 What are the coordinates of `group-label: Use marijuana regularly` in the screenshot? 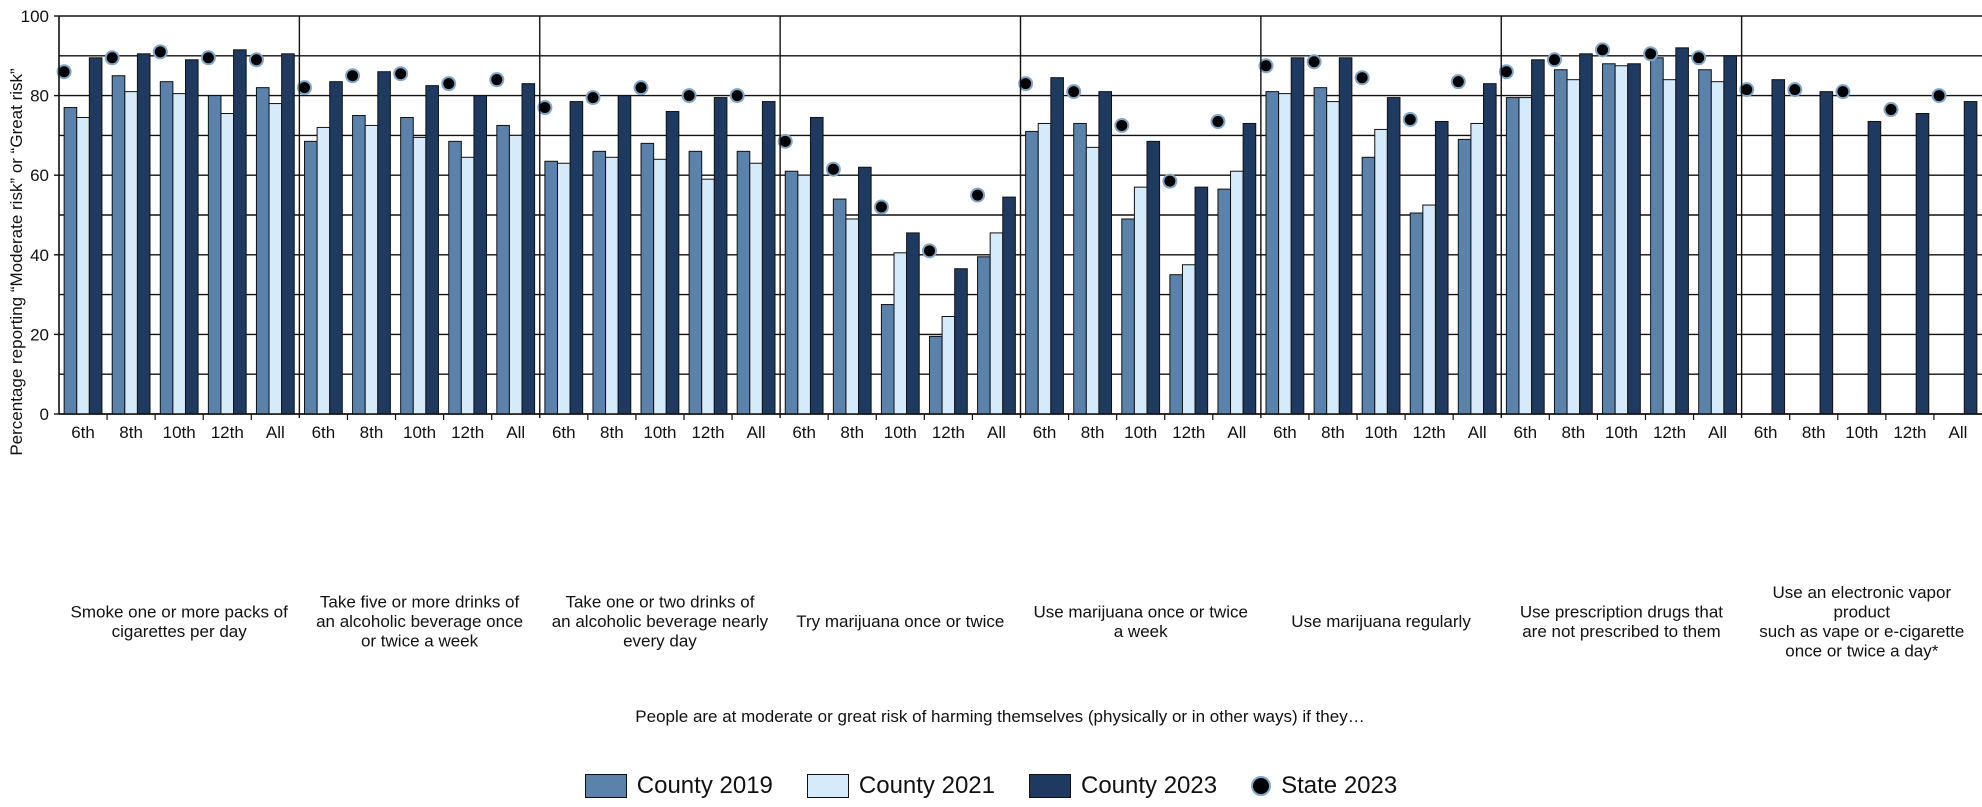 It's located at (1381, 621).